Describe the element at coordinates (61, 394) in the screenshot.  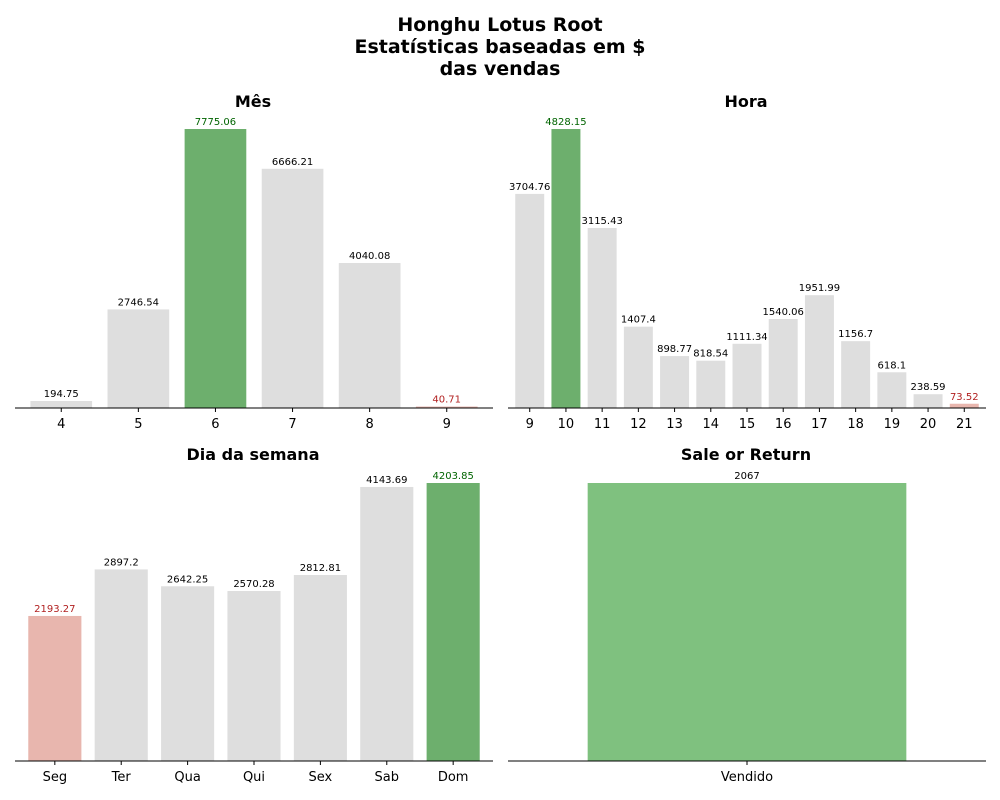
I see `data-label-month-4: 194.75` at that location.